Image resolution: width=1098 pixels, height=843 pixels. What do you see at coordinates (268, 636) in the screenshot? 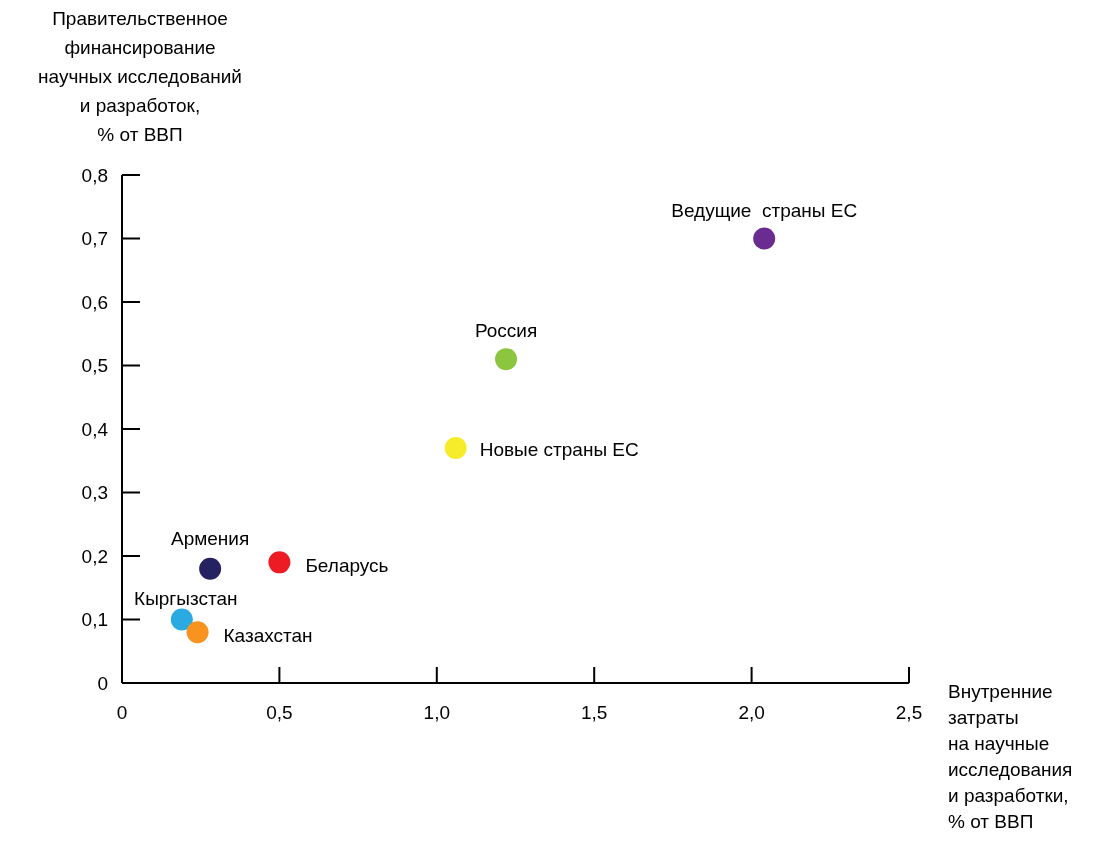
I see `series-label: Казахстан` at bounding box center [268, 636].